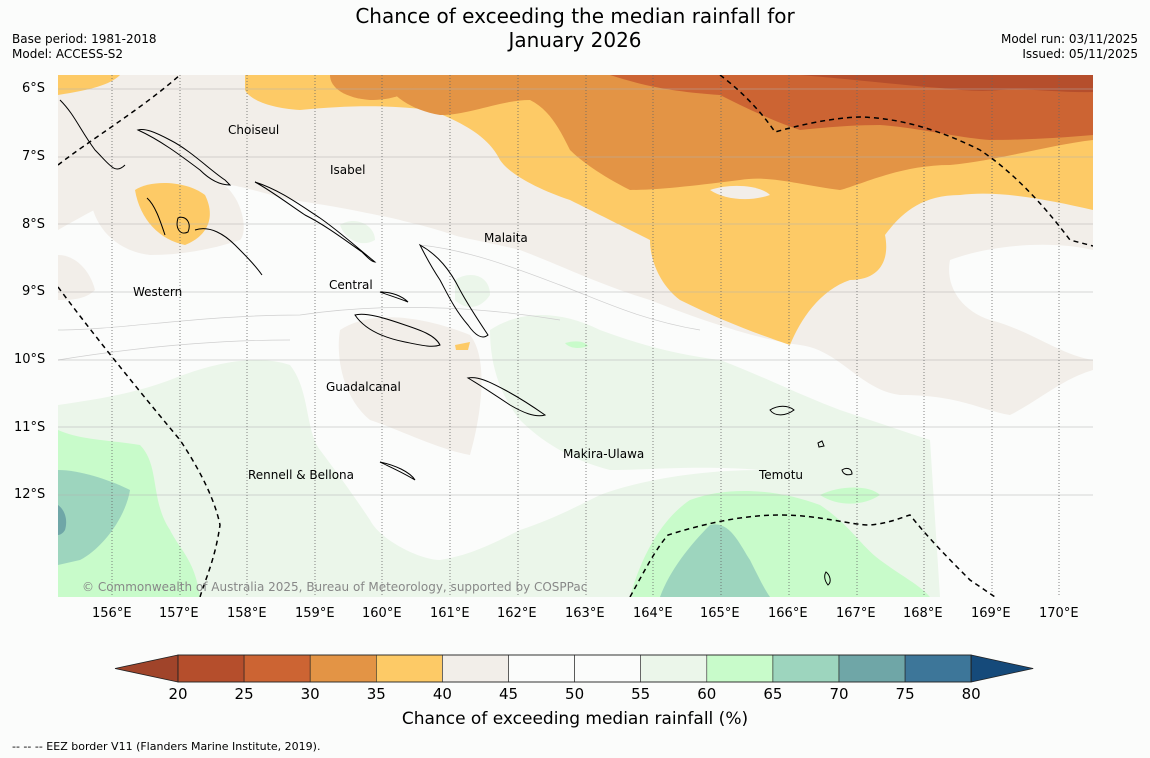 This screenshot has width=1150, height=758. Describe the element at coordinates (184, 157) in the screenshot. I see `choiseul-island` at that location.